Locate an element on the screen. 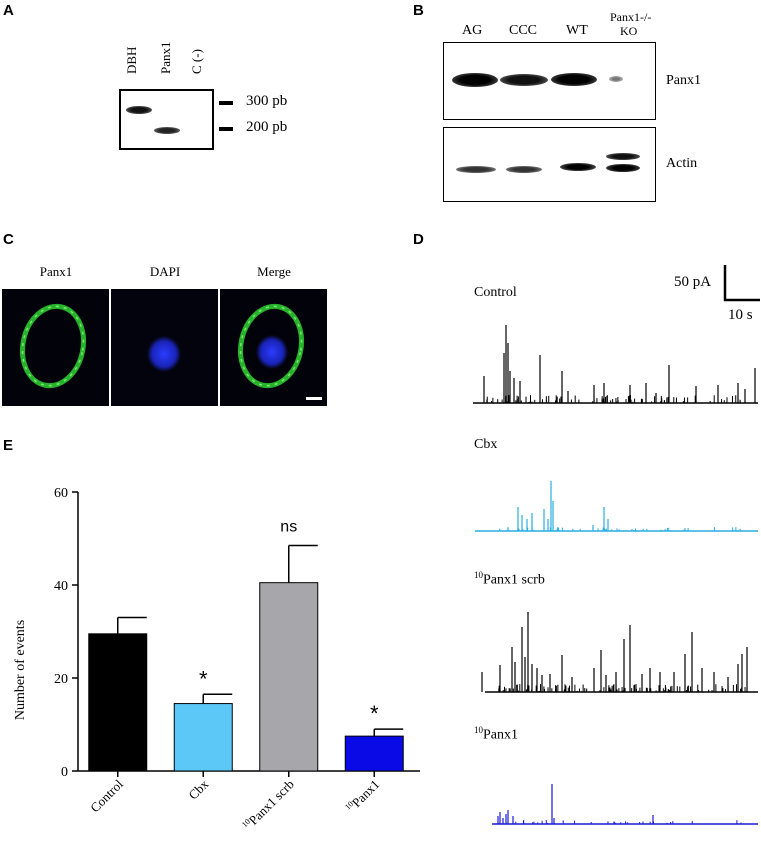 The height and width of the screenshot is (850, 761). blot-lane-ccc: CCC is located at coordinates (523, 30).